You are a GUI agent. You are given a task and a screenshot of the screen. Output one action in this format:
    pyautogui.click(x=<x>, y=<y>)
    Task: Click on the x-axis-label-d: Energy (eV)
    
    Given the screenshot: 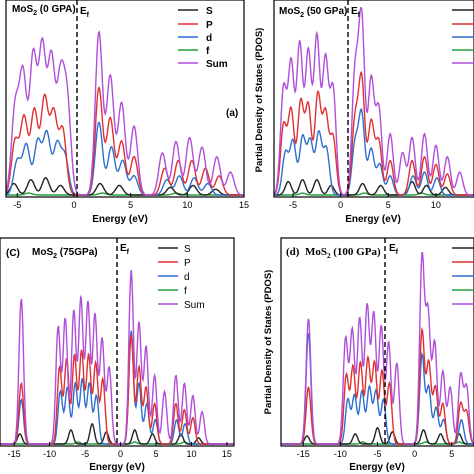 What is the action you would take?
    pyautogui.click(x=377, y=467)
    